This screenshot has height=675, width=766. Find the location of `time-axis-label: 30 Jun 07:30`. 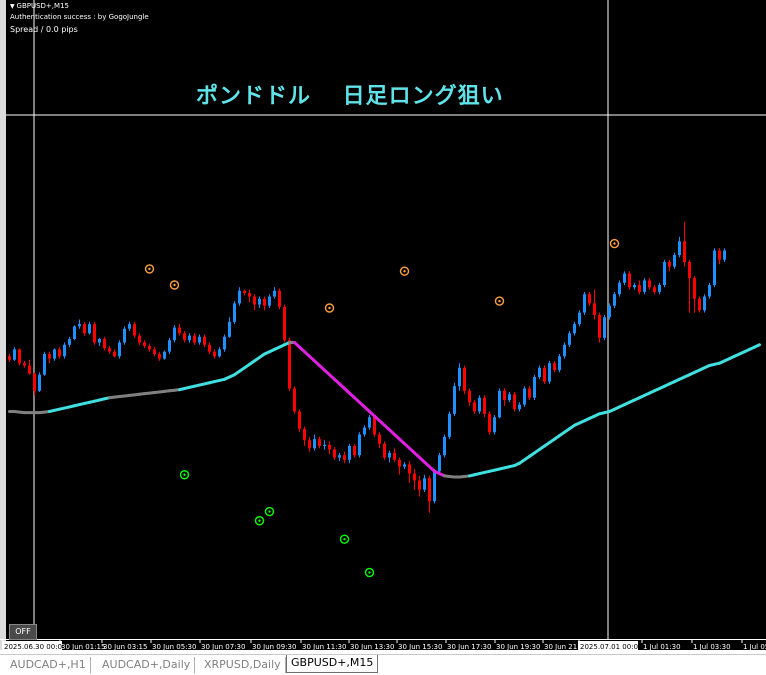

time-axis-label: 30 Jun 07:30 is located at coordinates (222, 644).